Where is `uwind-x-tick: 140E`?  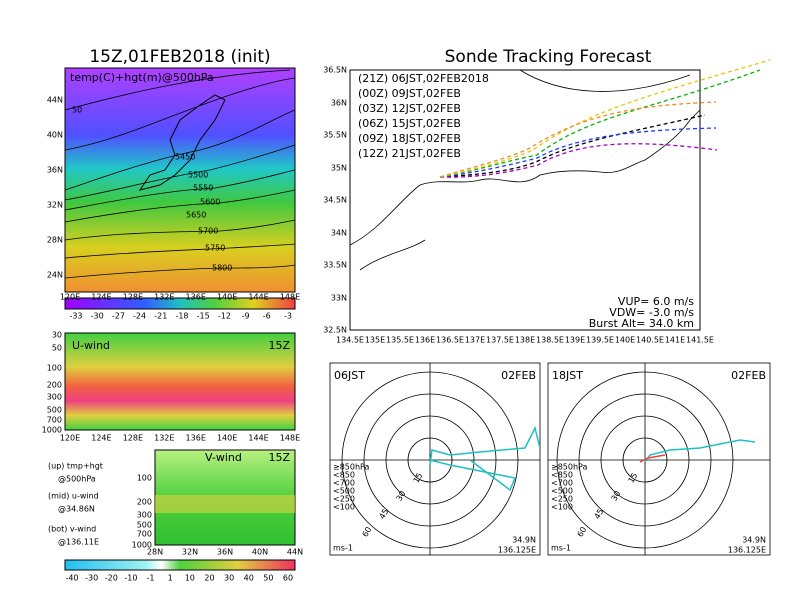 uwind-x-tick: 140E is located at coordinates (227, 438).